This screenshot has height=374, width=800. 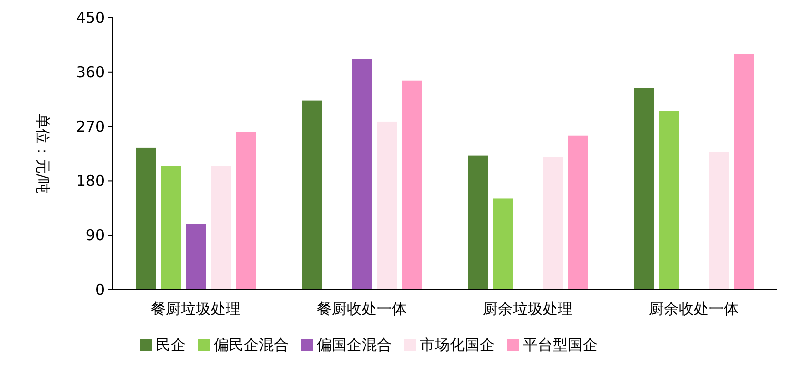 What do you see at coordinates (457, 345) in the screenshot?
I see `legend-label: 市场化国企` at bounding box center [457, 345].